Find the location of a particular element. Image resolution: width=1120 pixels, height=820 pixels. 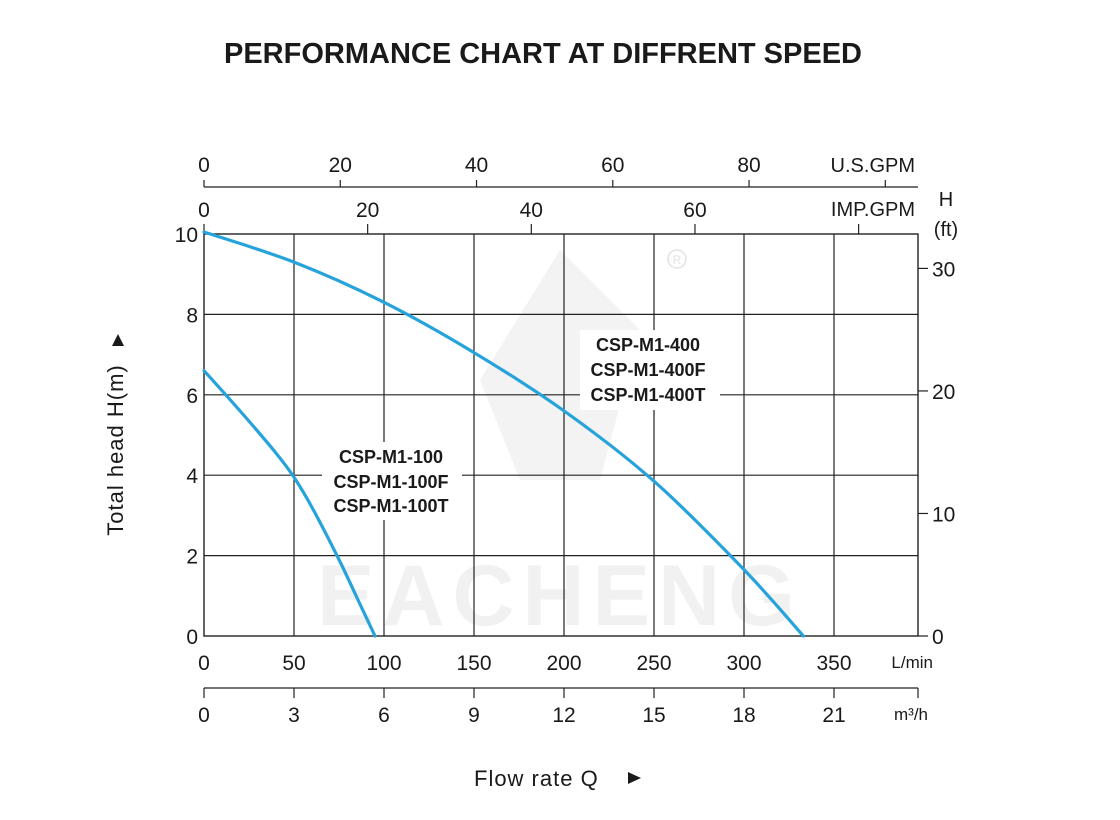

bottom-lmin-tick-label: 200 is located at coordinates (563, 663).